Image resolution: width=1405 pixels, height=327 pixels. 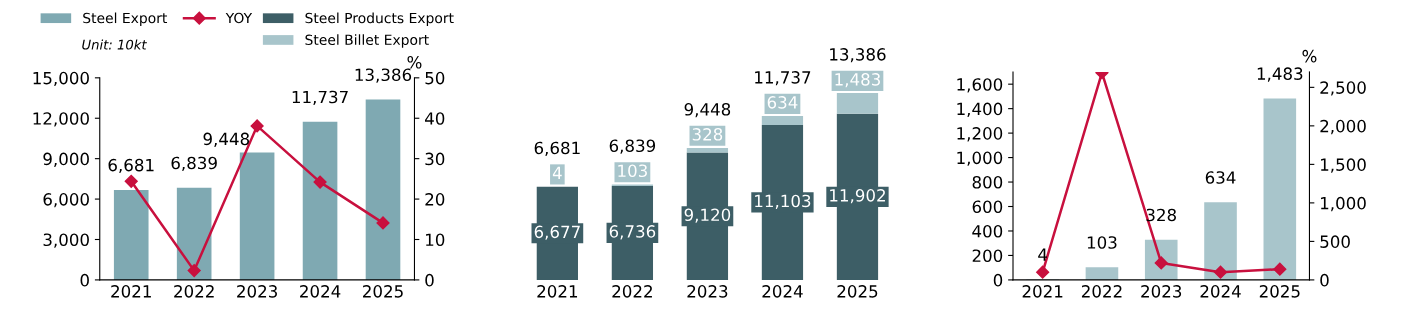 What do you see at coordinates (435, 199) in the screenshot?
I see `y2-tick-label: 20` at bounding box center [435, 199].